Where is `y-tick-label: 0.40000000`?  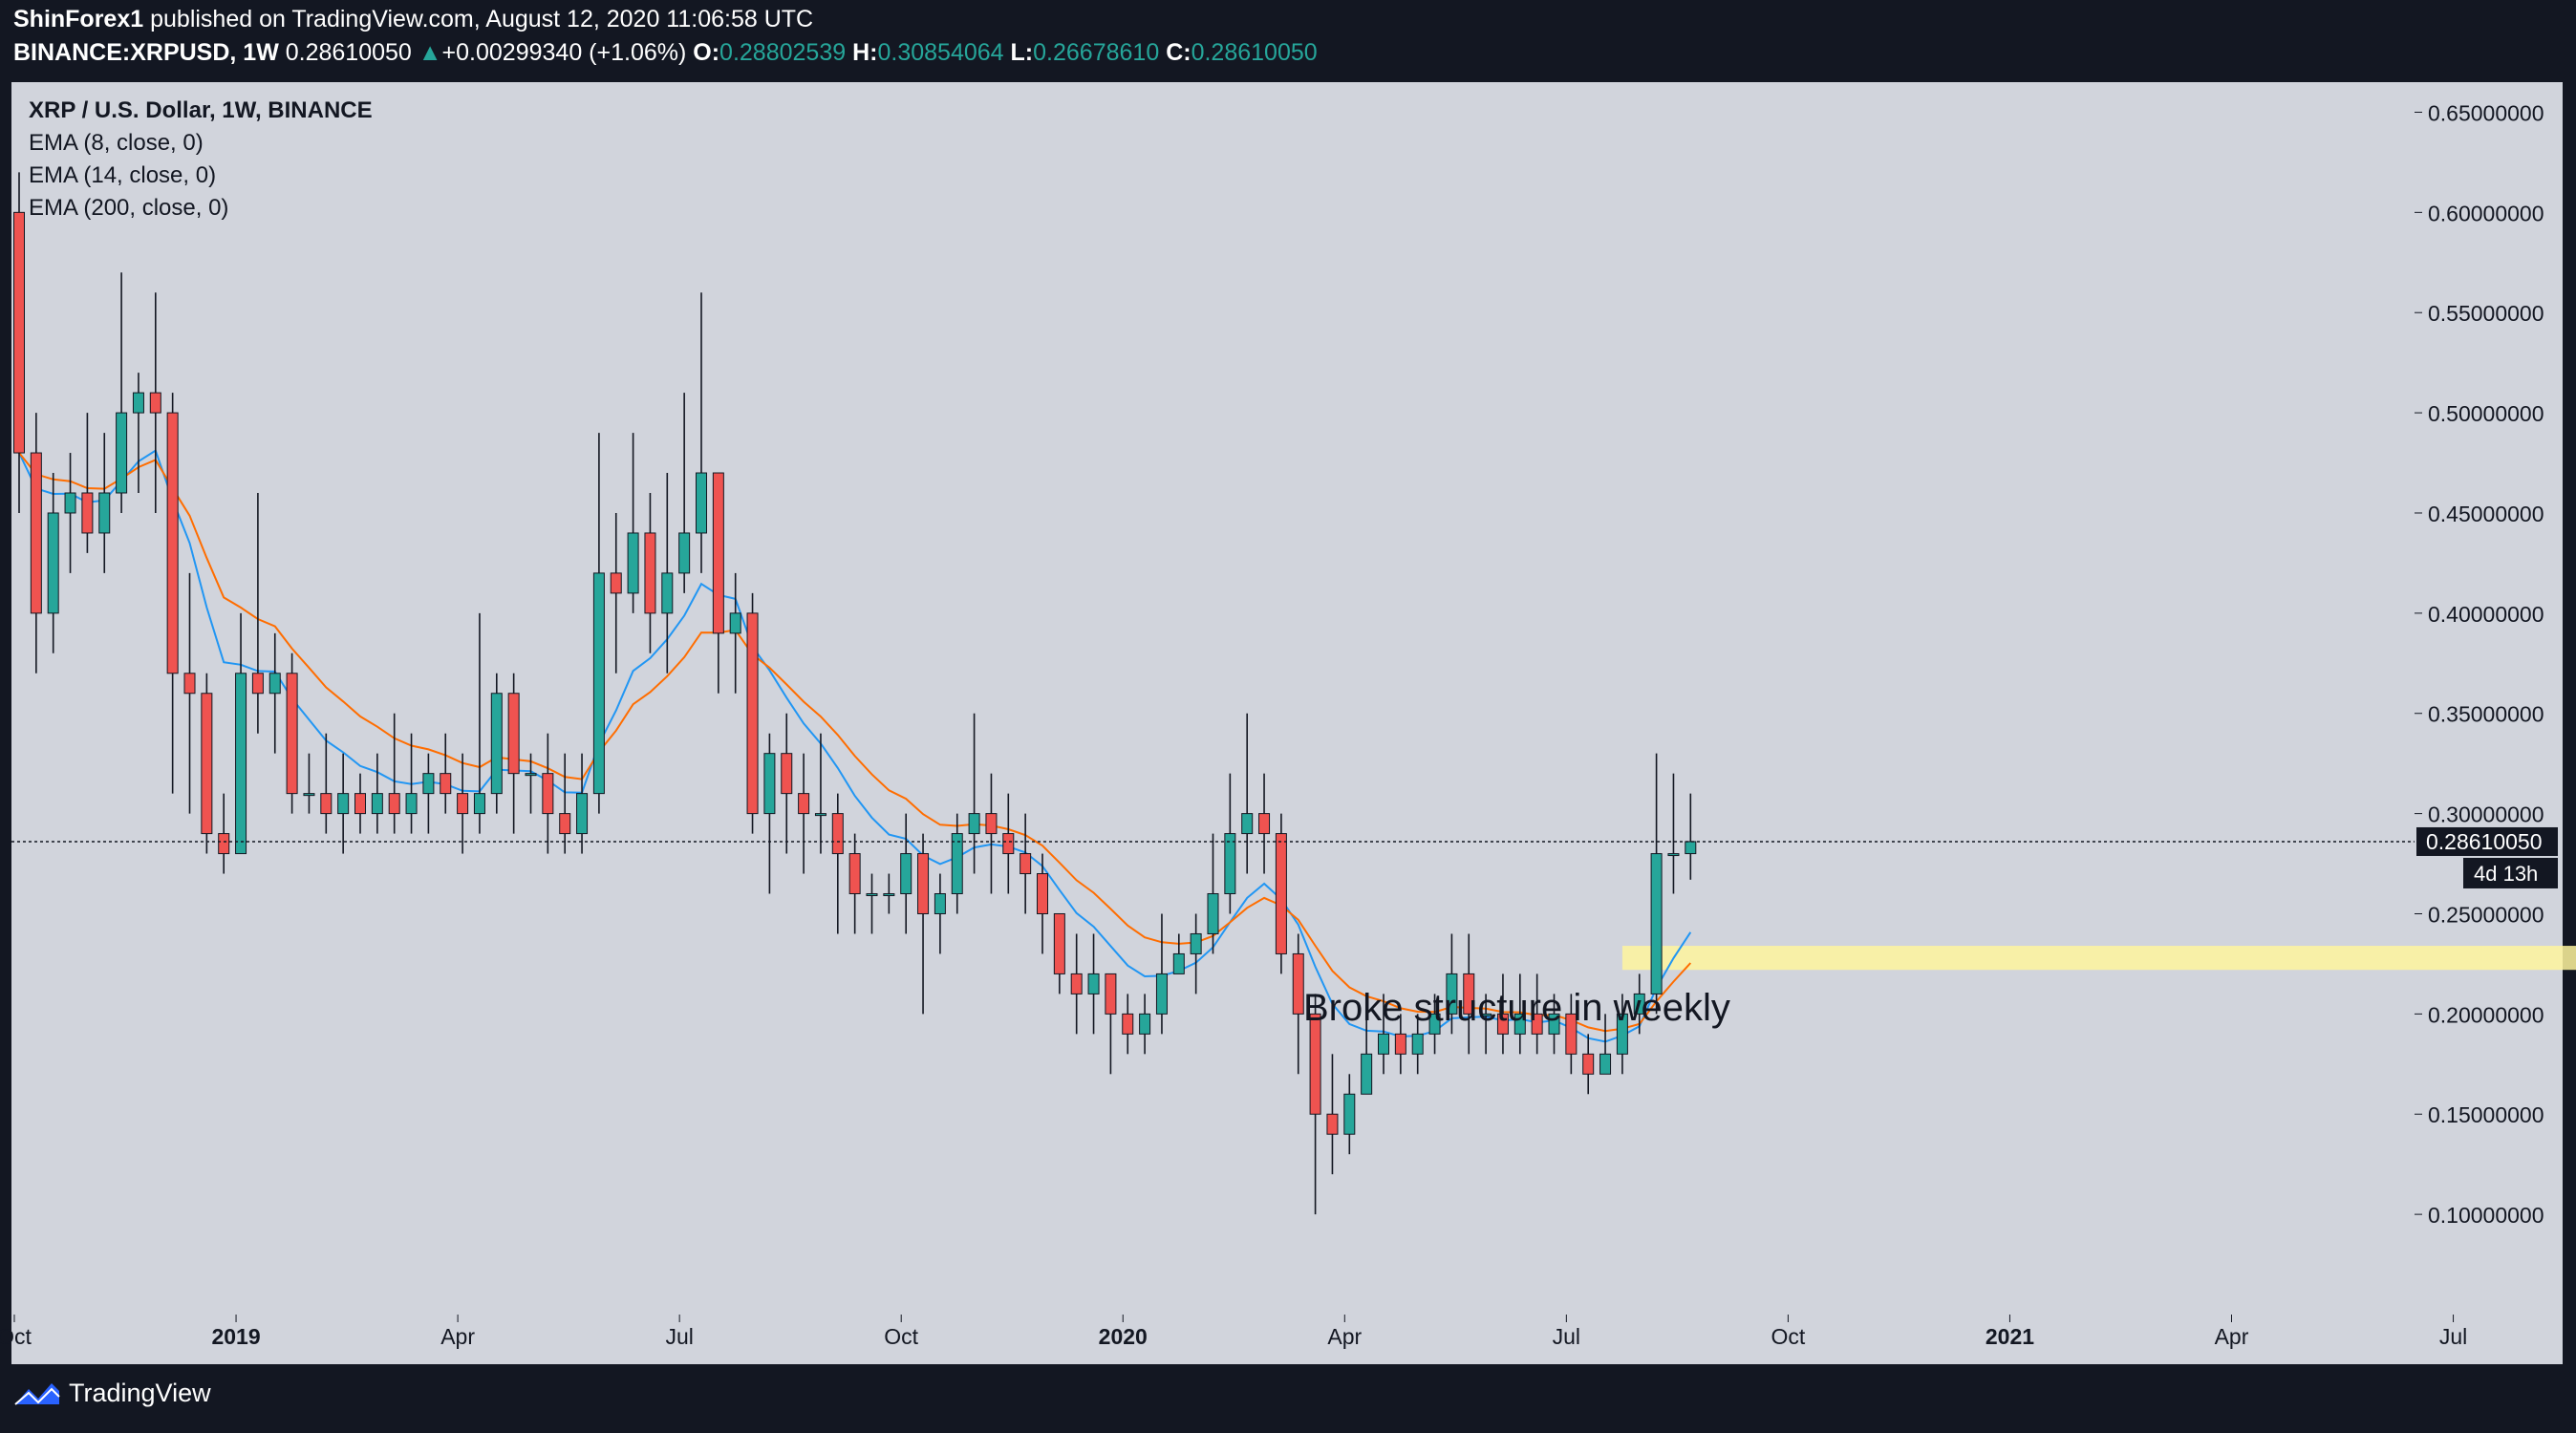
y-tick-label: 0.40000000 is located at coordinates (2486, 615).